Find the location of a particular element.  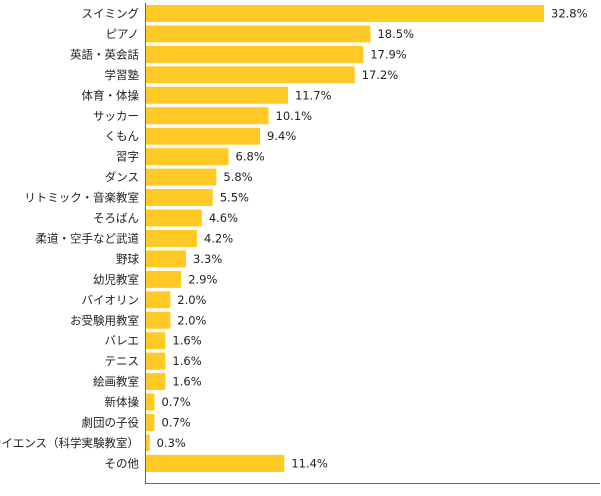

value-label: 0.3% is located at coordinates (171, 443).